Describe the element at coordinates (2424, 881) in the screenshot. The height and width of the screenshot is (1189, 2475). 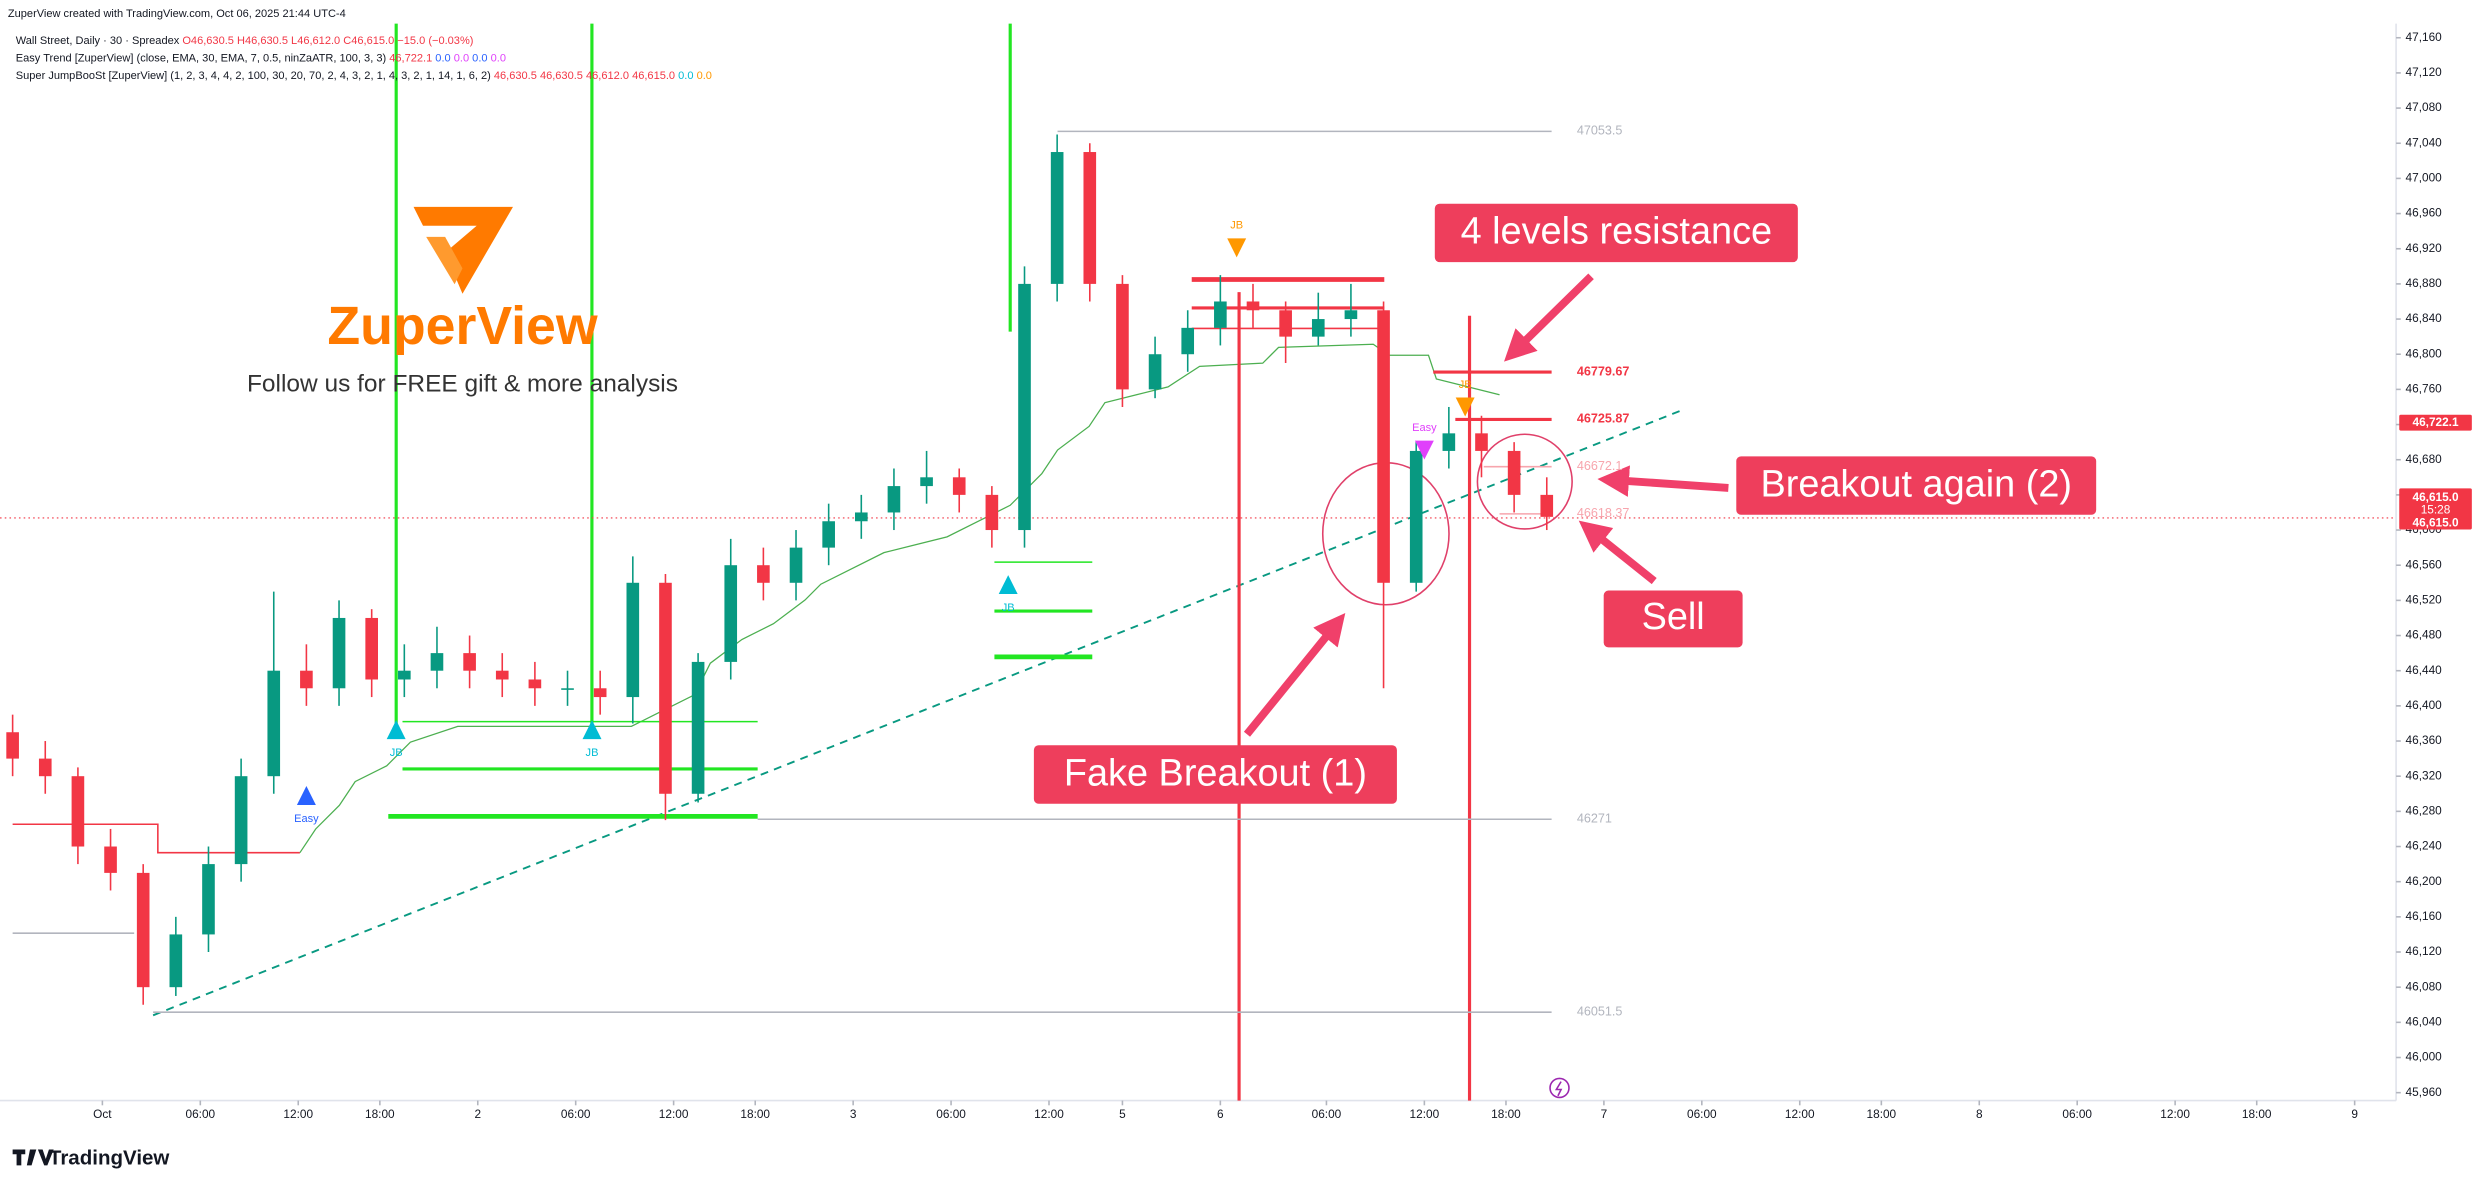
I see `y-tick-label: 46,200` at that location.